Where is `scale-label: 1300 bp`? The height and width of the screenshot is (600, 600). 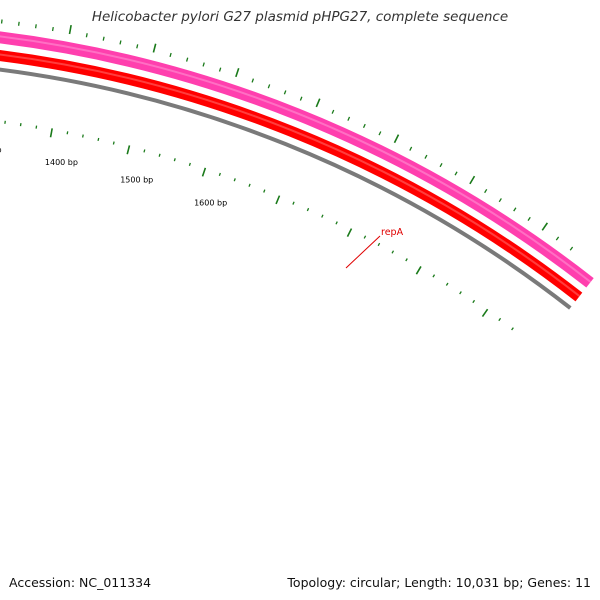
scale-label: 1300 bp is located at coordinates (1, 150).